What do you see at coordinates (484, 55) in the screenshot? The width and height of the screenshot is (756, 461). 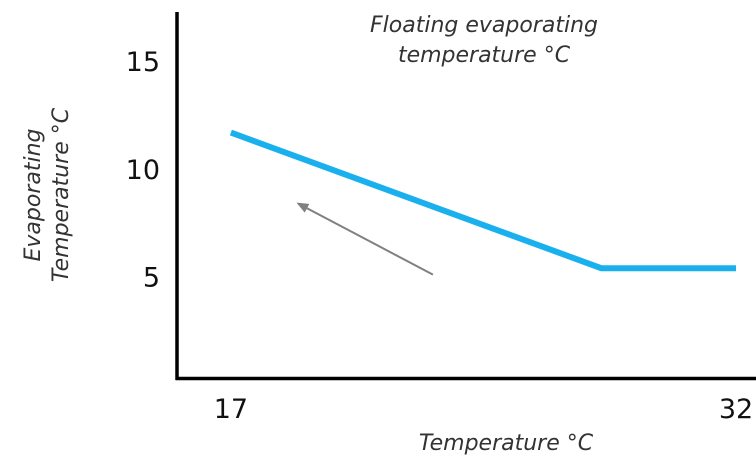 I see `chart-title-line-2: temperature °C` at bounding box center [484, 55].